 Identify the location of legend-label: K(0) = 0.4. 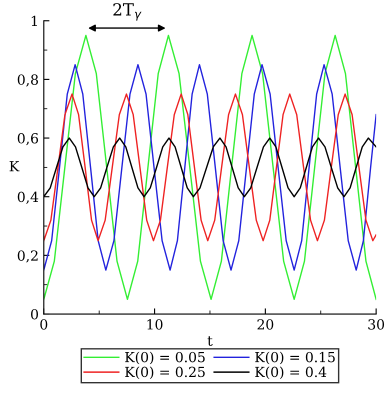
(290, 373).